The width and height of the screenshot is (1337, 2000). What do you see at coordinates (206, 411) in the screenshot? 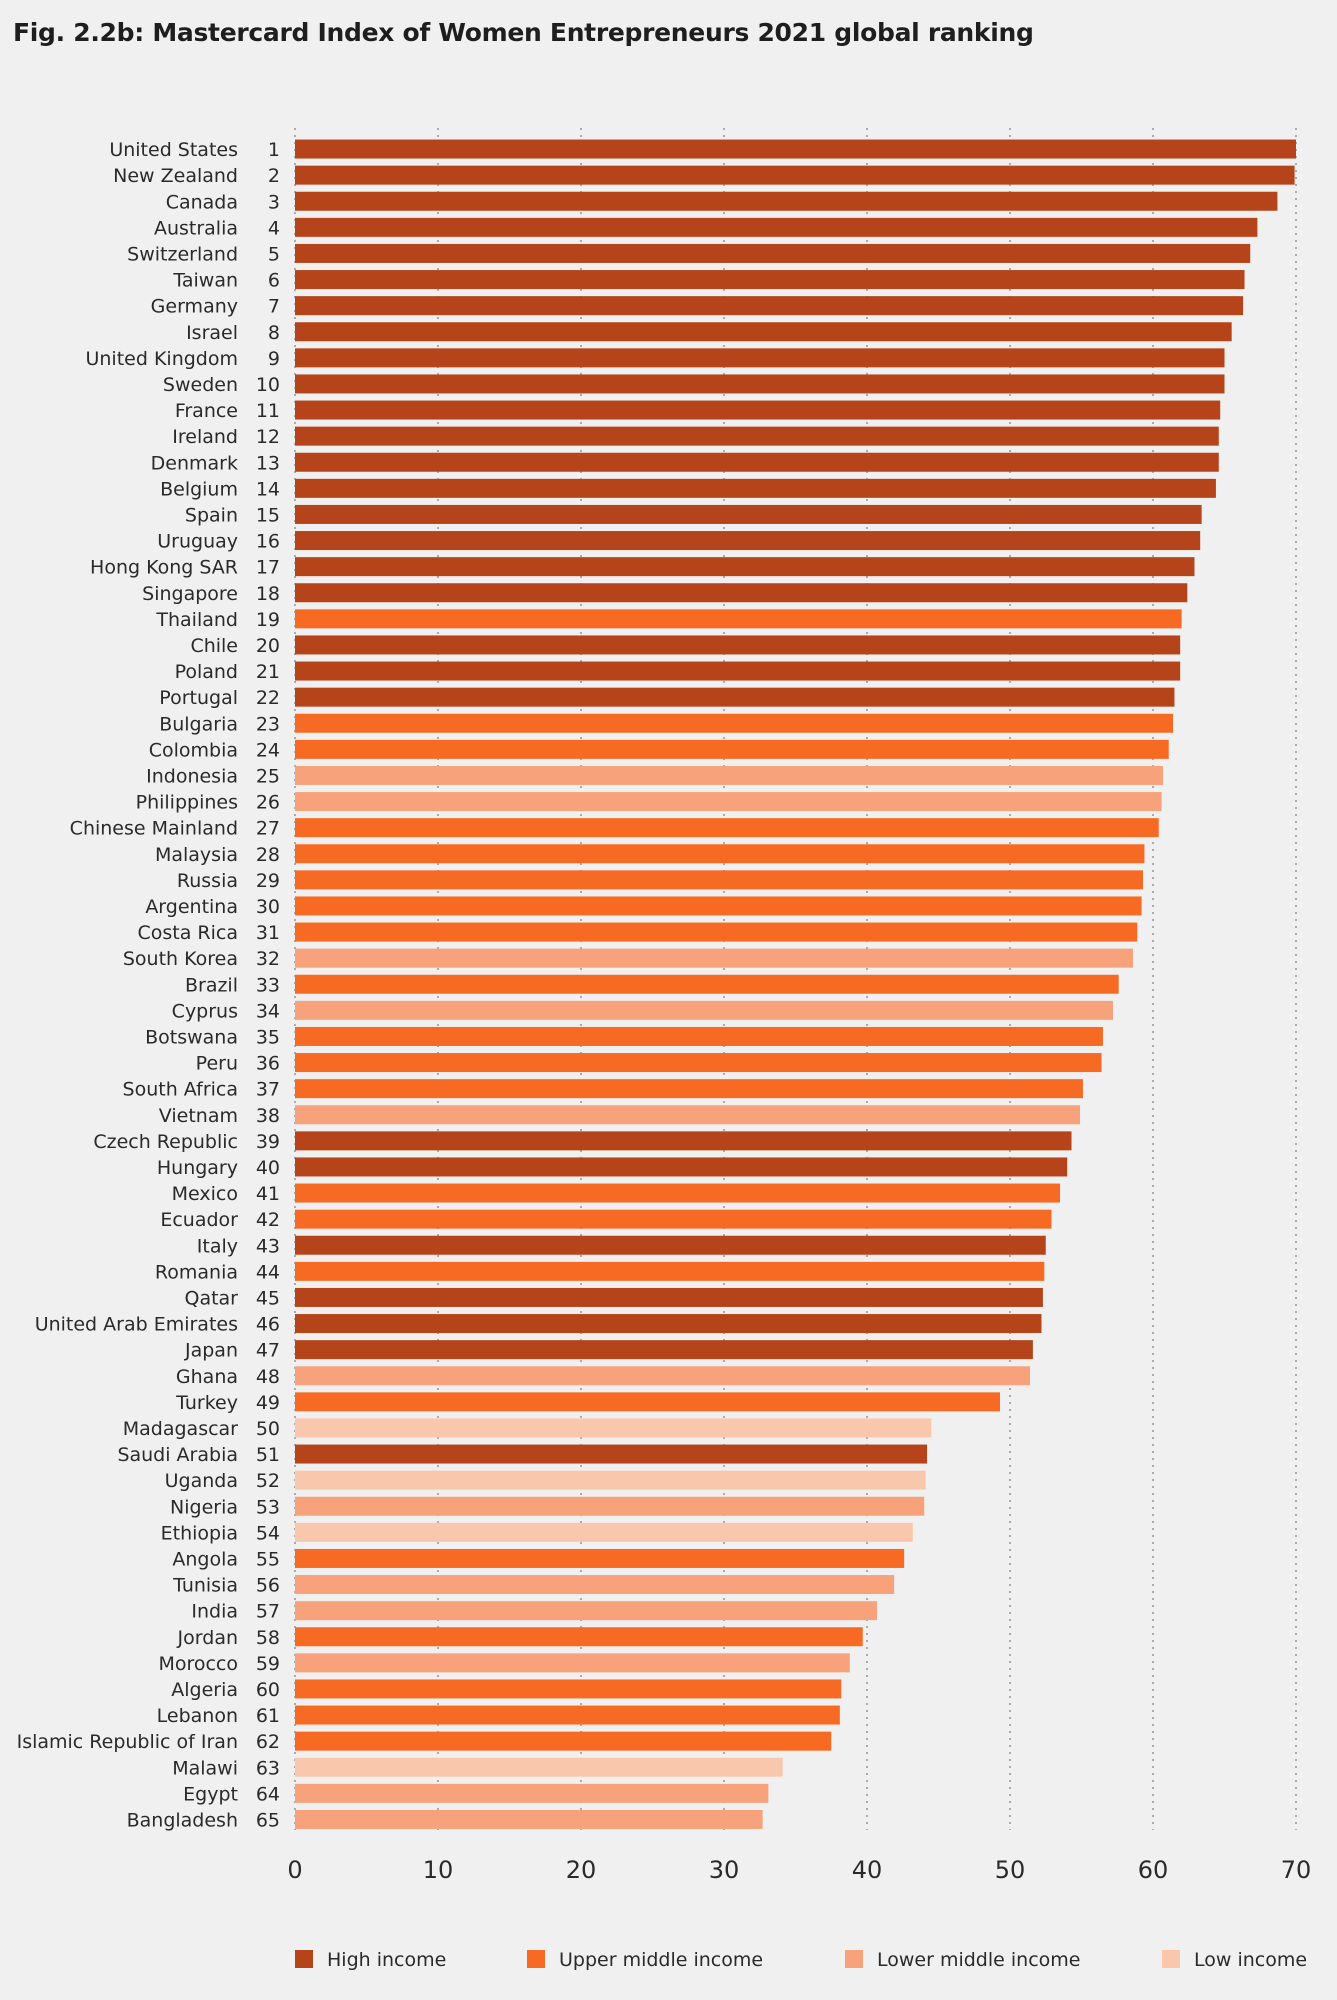
I see `country-label-france: France` at bounding box center [206, 411].